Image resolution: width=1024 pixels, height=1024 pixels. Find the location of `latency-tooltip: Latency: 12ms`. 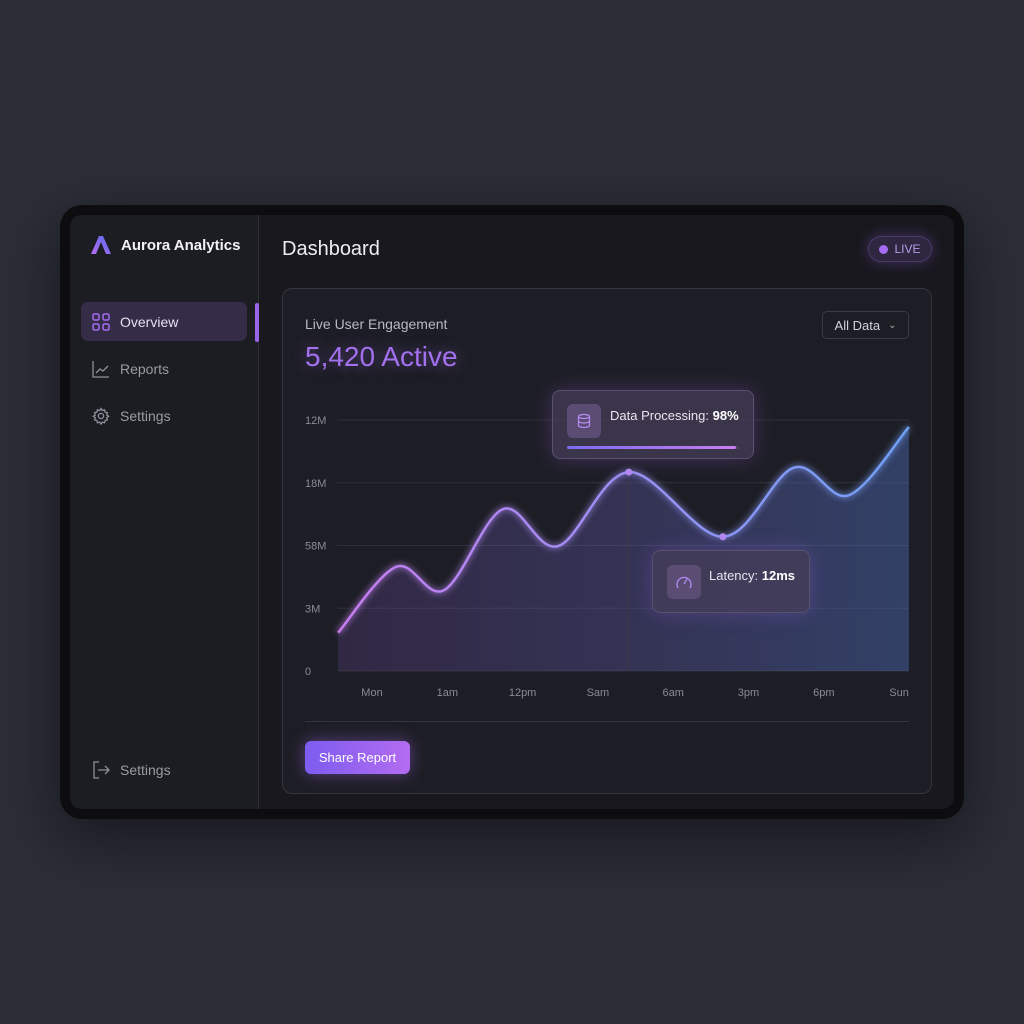

latency-tooltip: Latency: 12ms is located at coordinates (731, 581).